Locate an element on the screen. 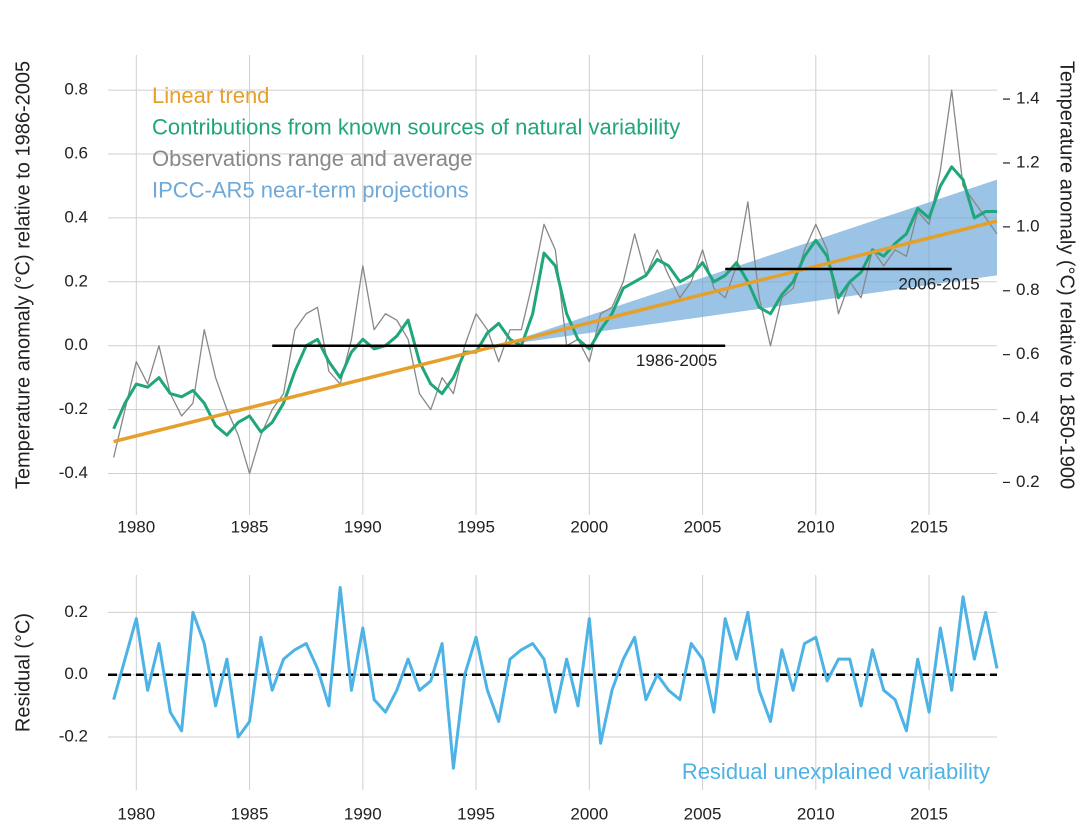  y-tick-label: -0.4 is located at coordinates (73, 472).